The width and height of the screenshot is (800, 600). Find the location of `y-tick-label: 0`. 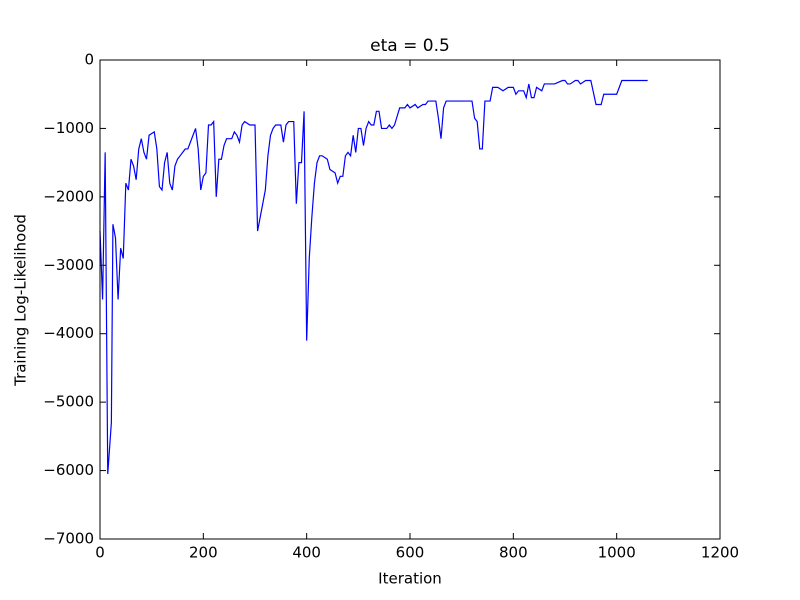

y-tick-label: 0 is located at coordinates (89, 60).